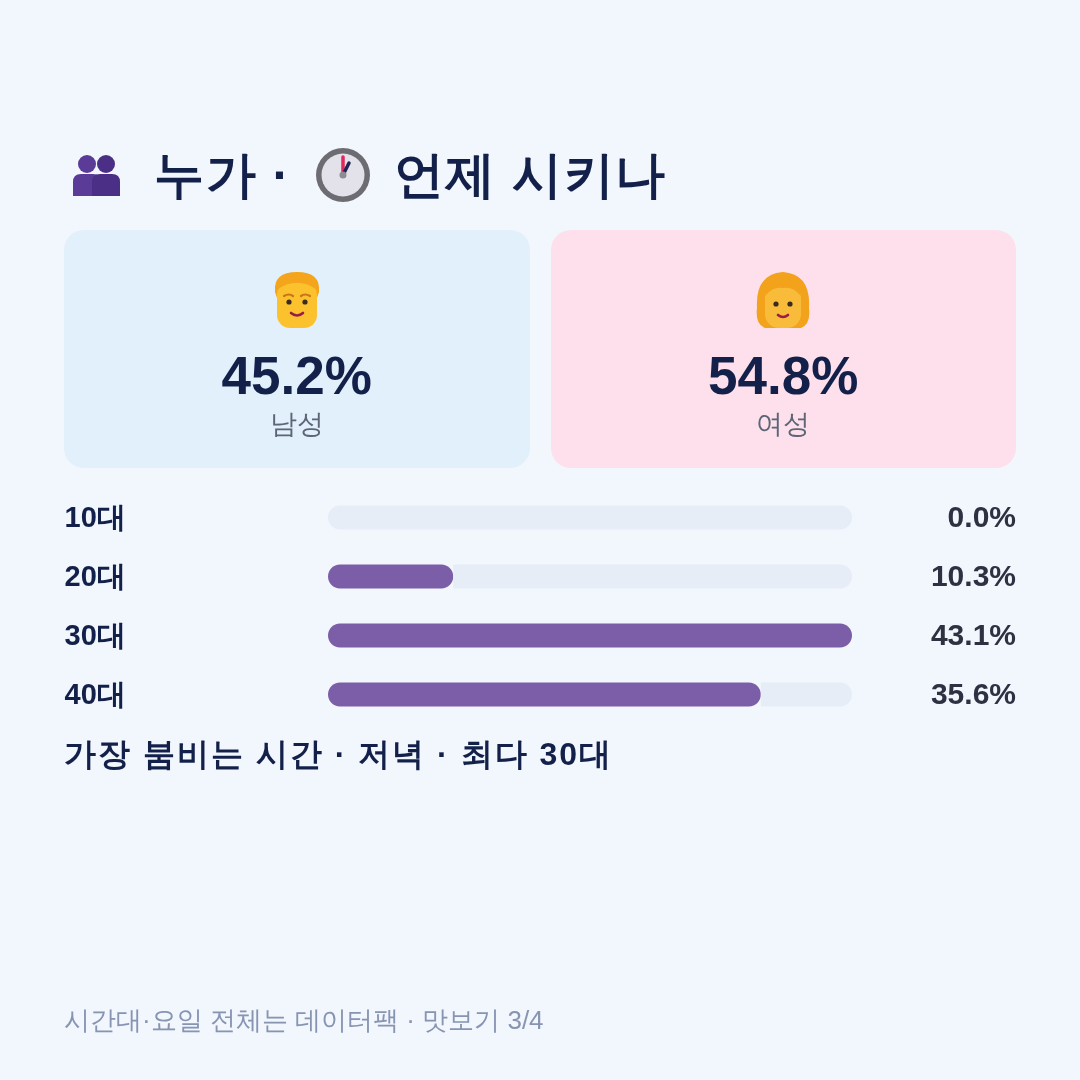 This screenshot has height=1080, width=1080. Describe the element at coordinates (296, 375) in the screenshot. I see `text: 45.2%` at that location.